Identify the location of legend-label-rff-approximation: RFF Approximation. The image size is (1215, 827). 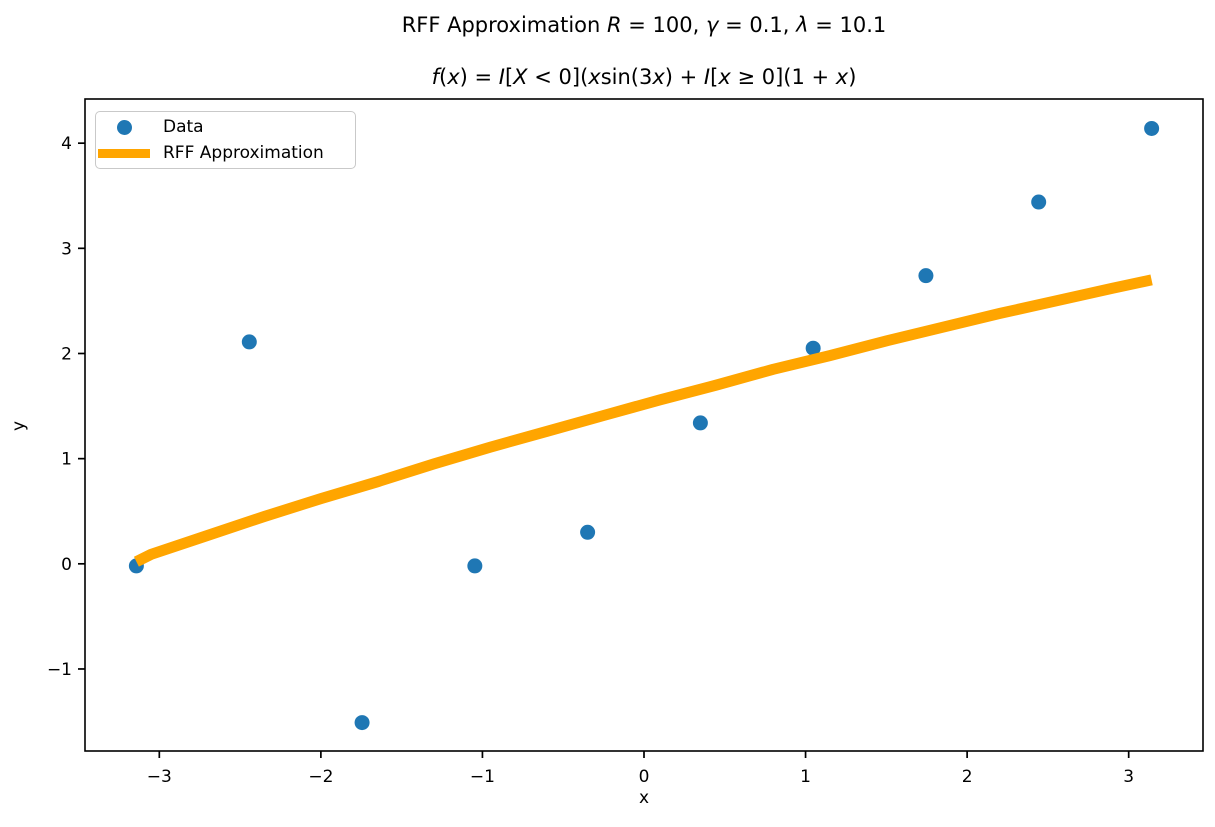
(243, 153).